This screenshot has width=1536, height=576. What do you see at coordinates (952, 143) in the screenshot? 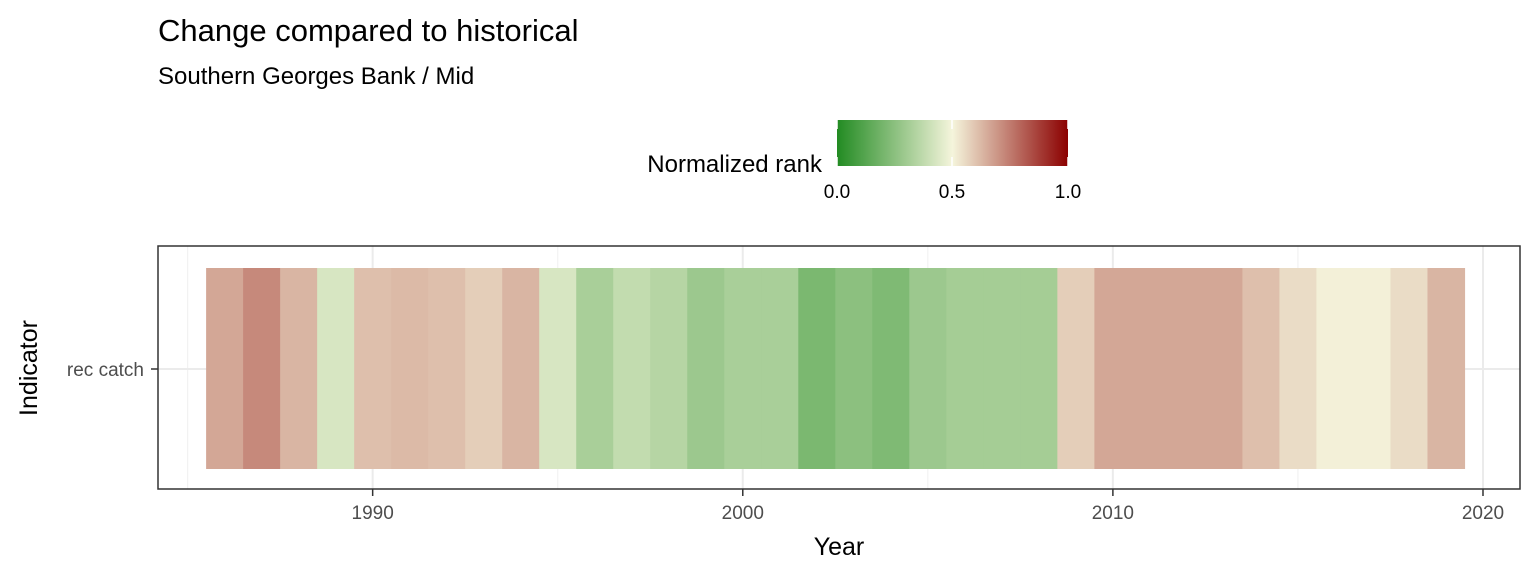
I see `legend-tick-marks` at bounding box center [952, 143].